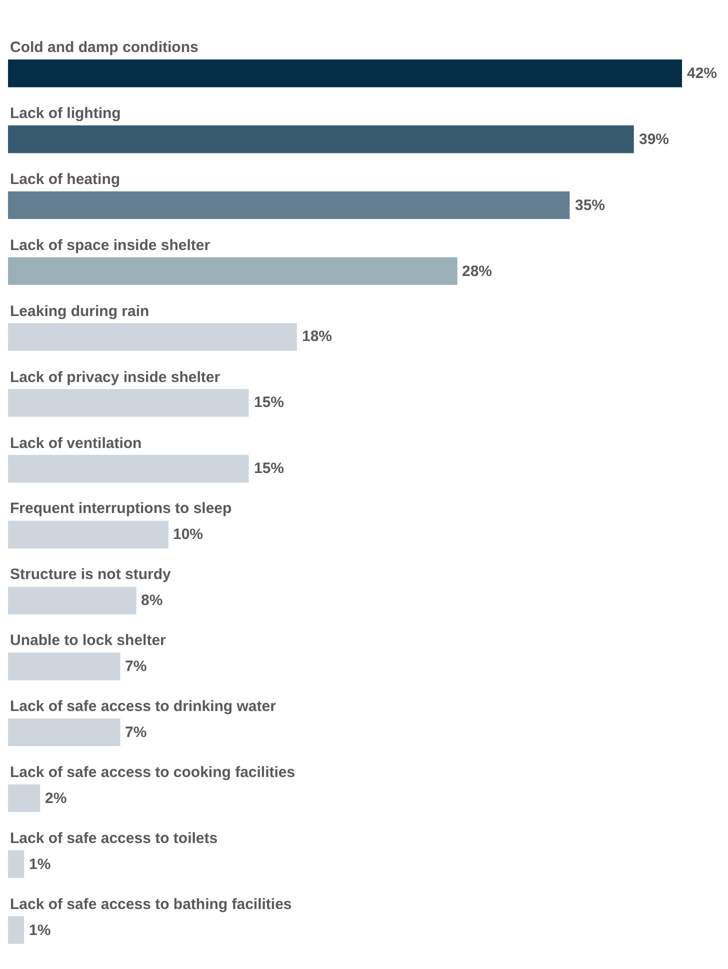  Describe the element at coordinates (56, 798) in the screenshot. I see `data-label: 2%` at that location.